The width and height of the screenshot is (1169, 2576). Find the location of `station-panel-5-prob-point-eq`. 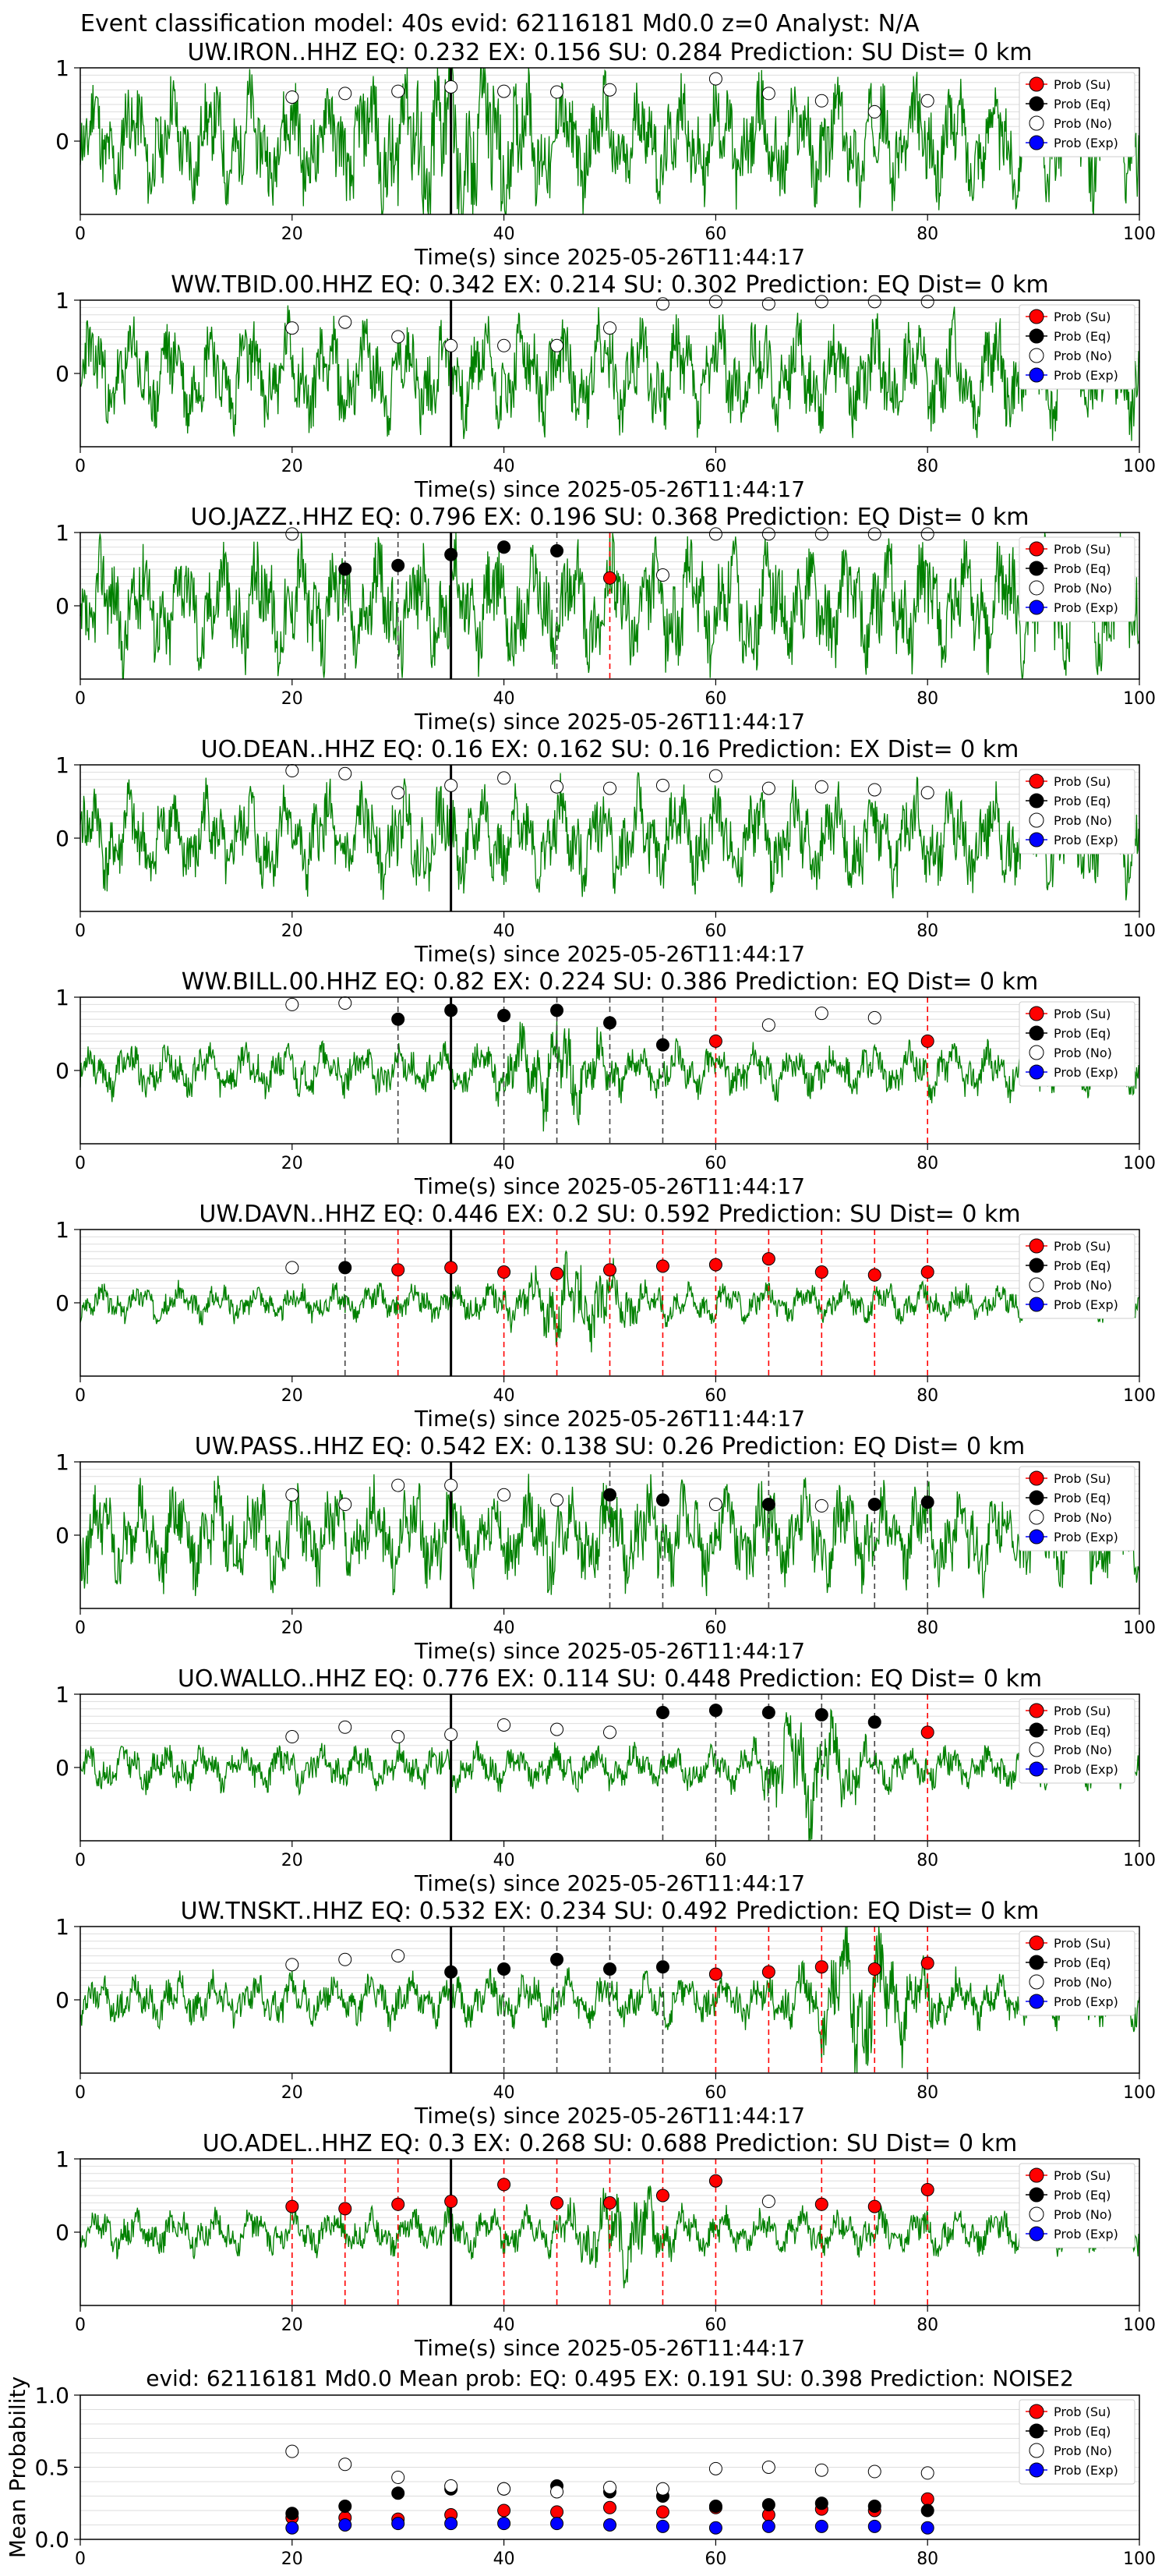

station-panel-5-prob-point-eq is located at coordinates (345, 1268).